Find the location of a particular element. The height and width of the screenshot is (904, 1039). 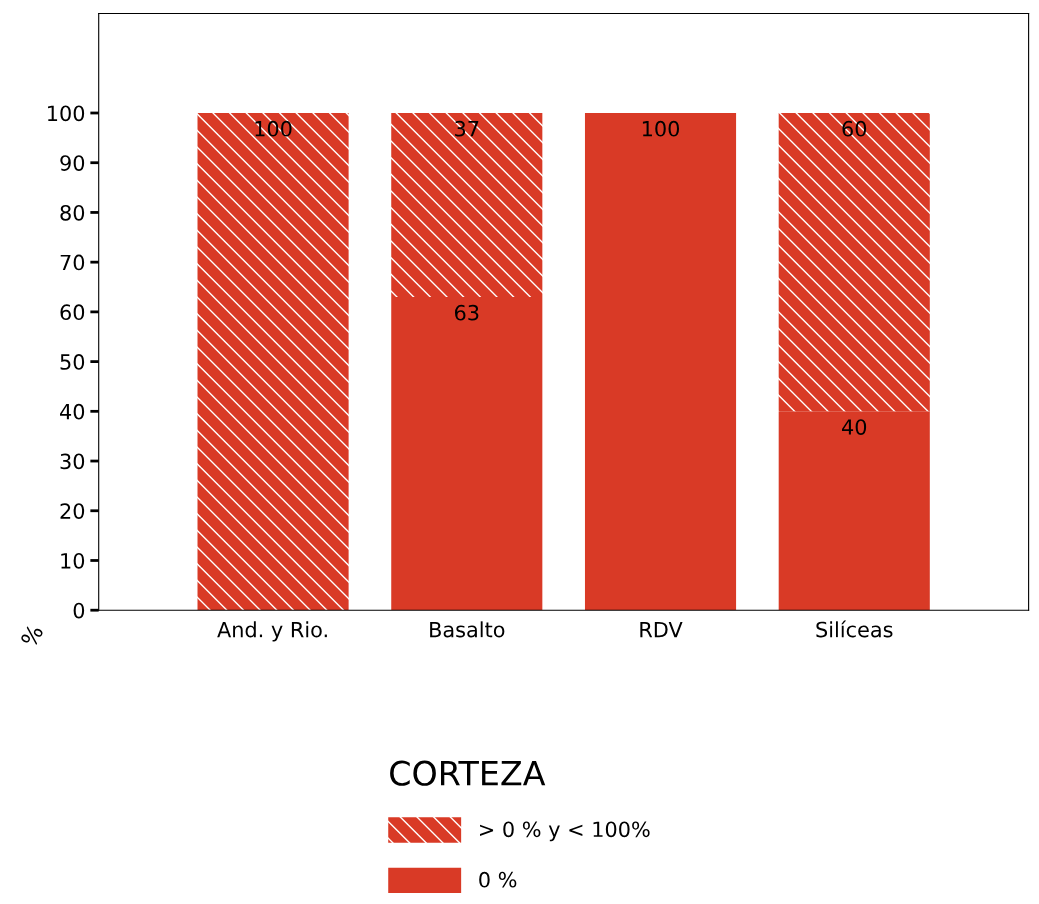

y-tick-label: 50 is located at coordinates (72, 362).